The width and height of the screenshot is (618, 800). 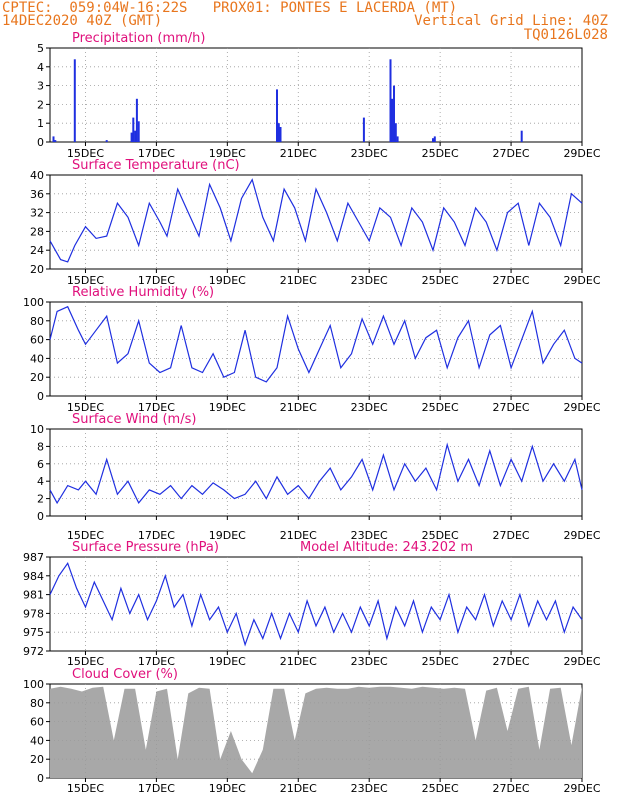 I want to click on temperature-xtick-label: 29DEC, so click(x=581, y=280).